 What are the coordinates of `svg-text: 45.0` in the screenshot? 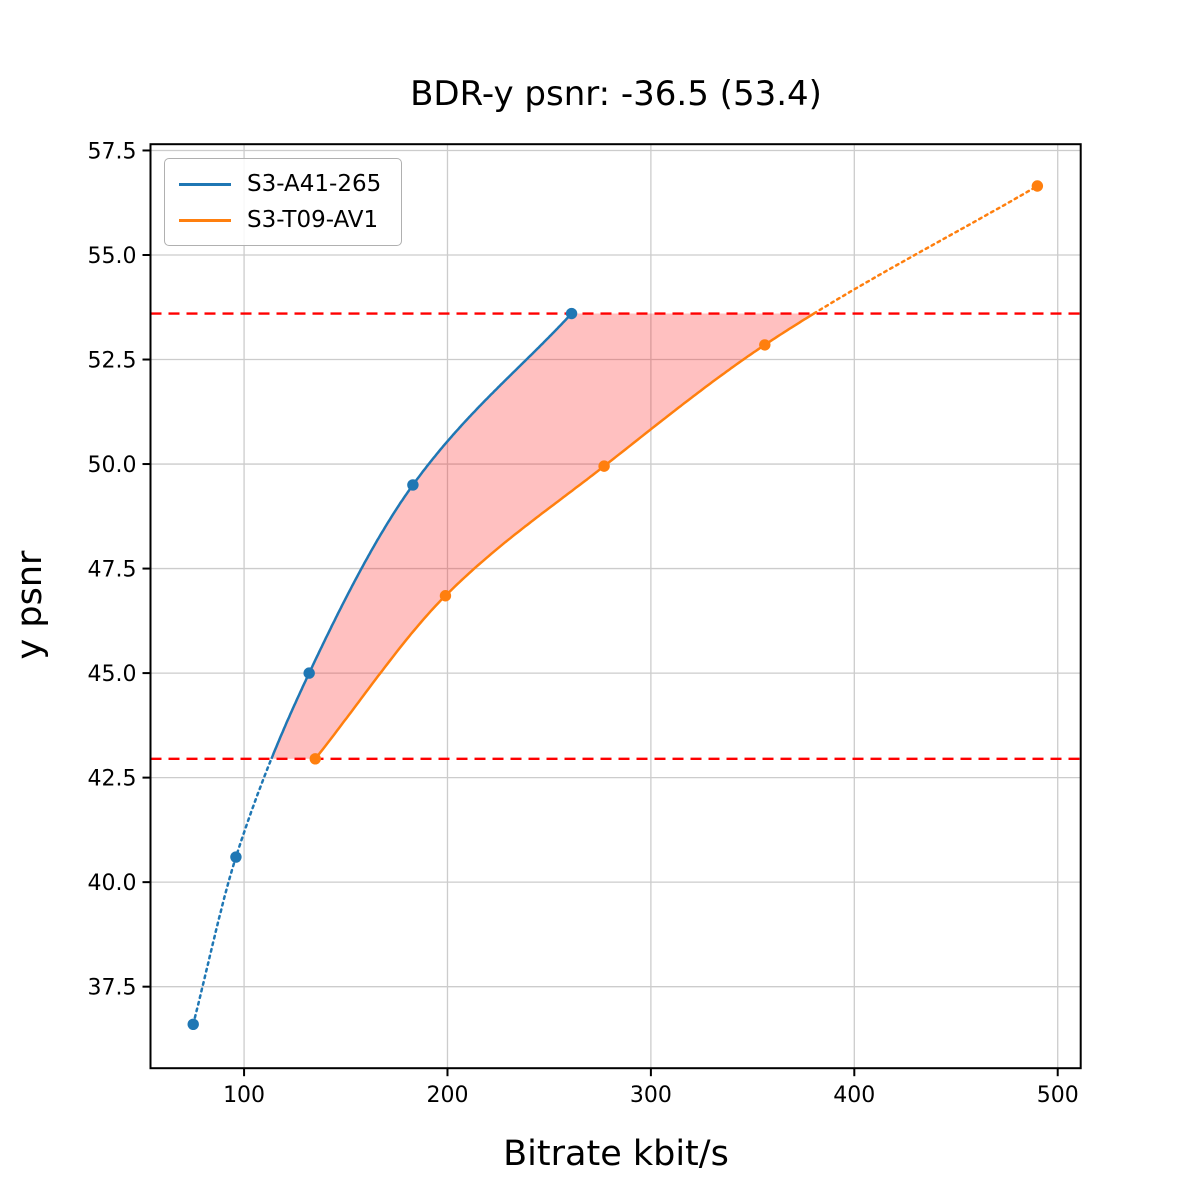 It's located at (112, 674).